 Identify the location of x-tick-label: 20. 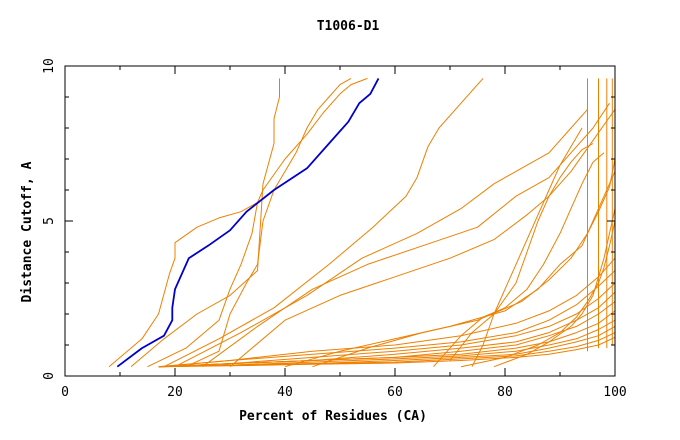
(175, 392).